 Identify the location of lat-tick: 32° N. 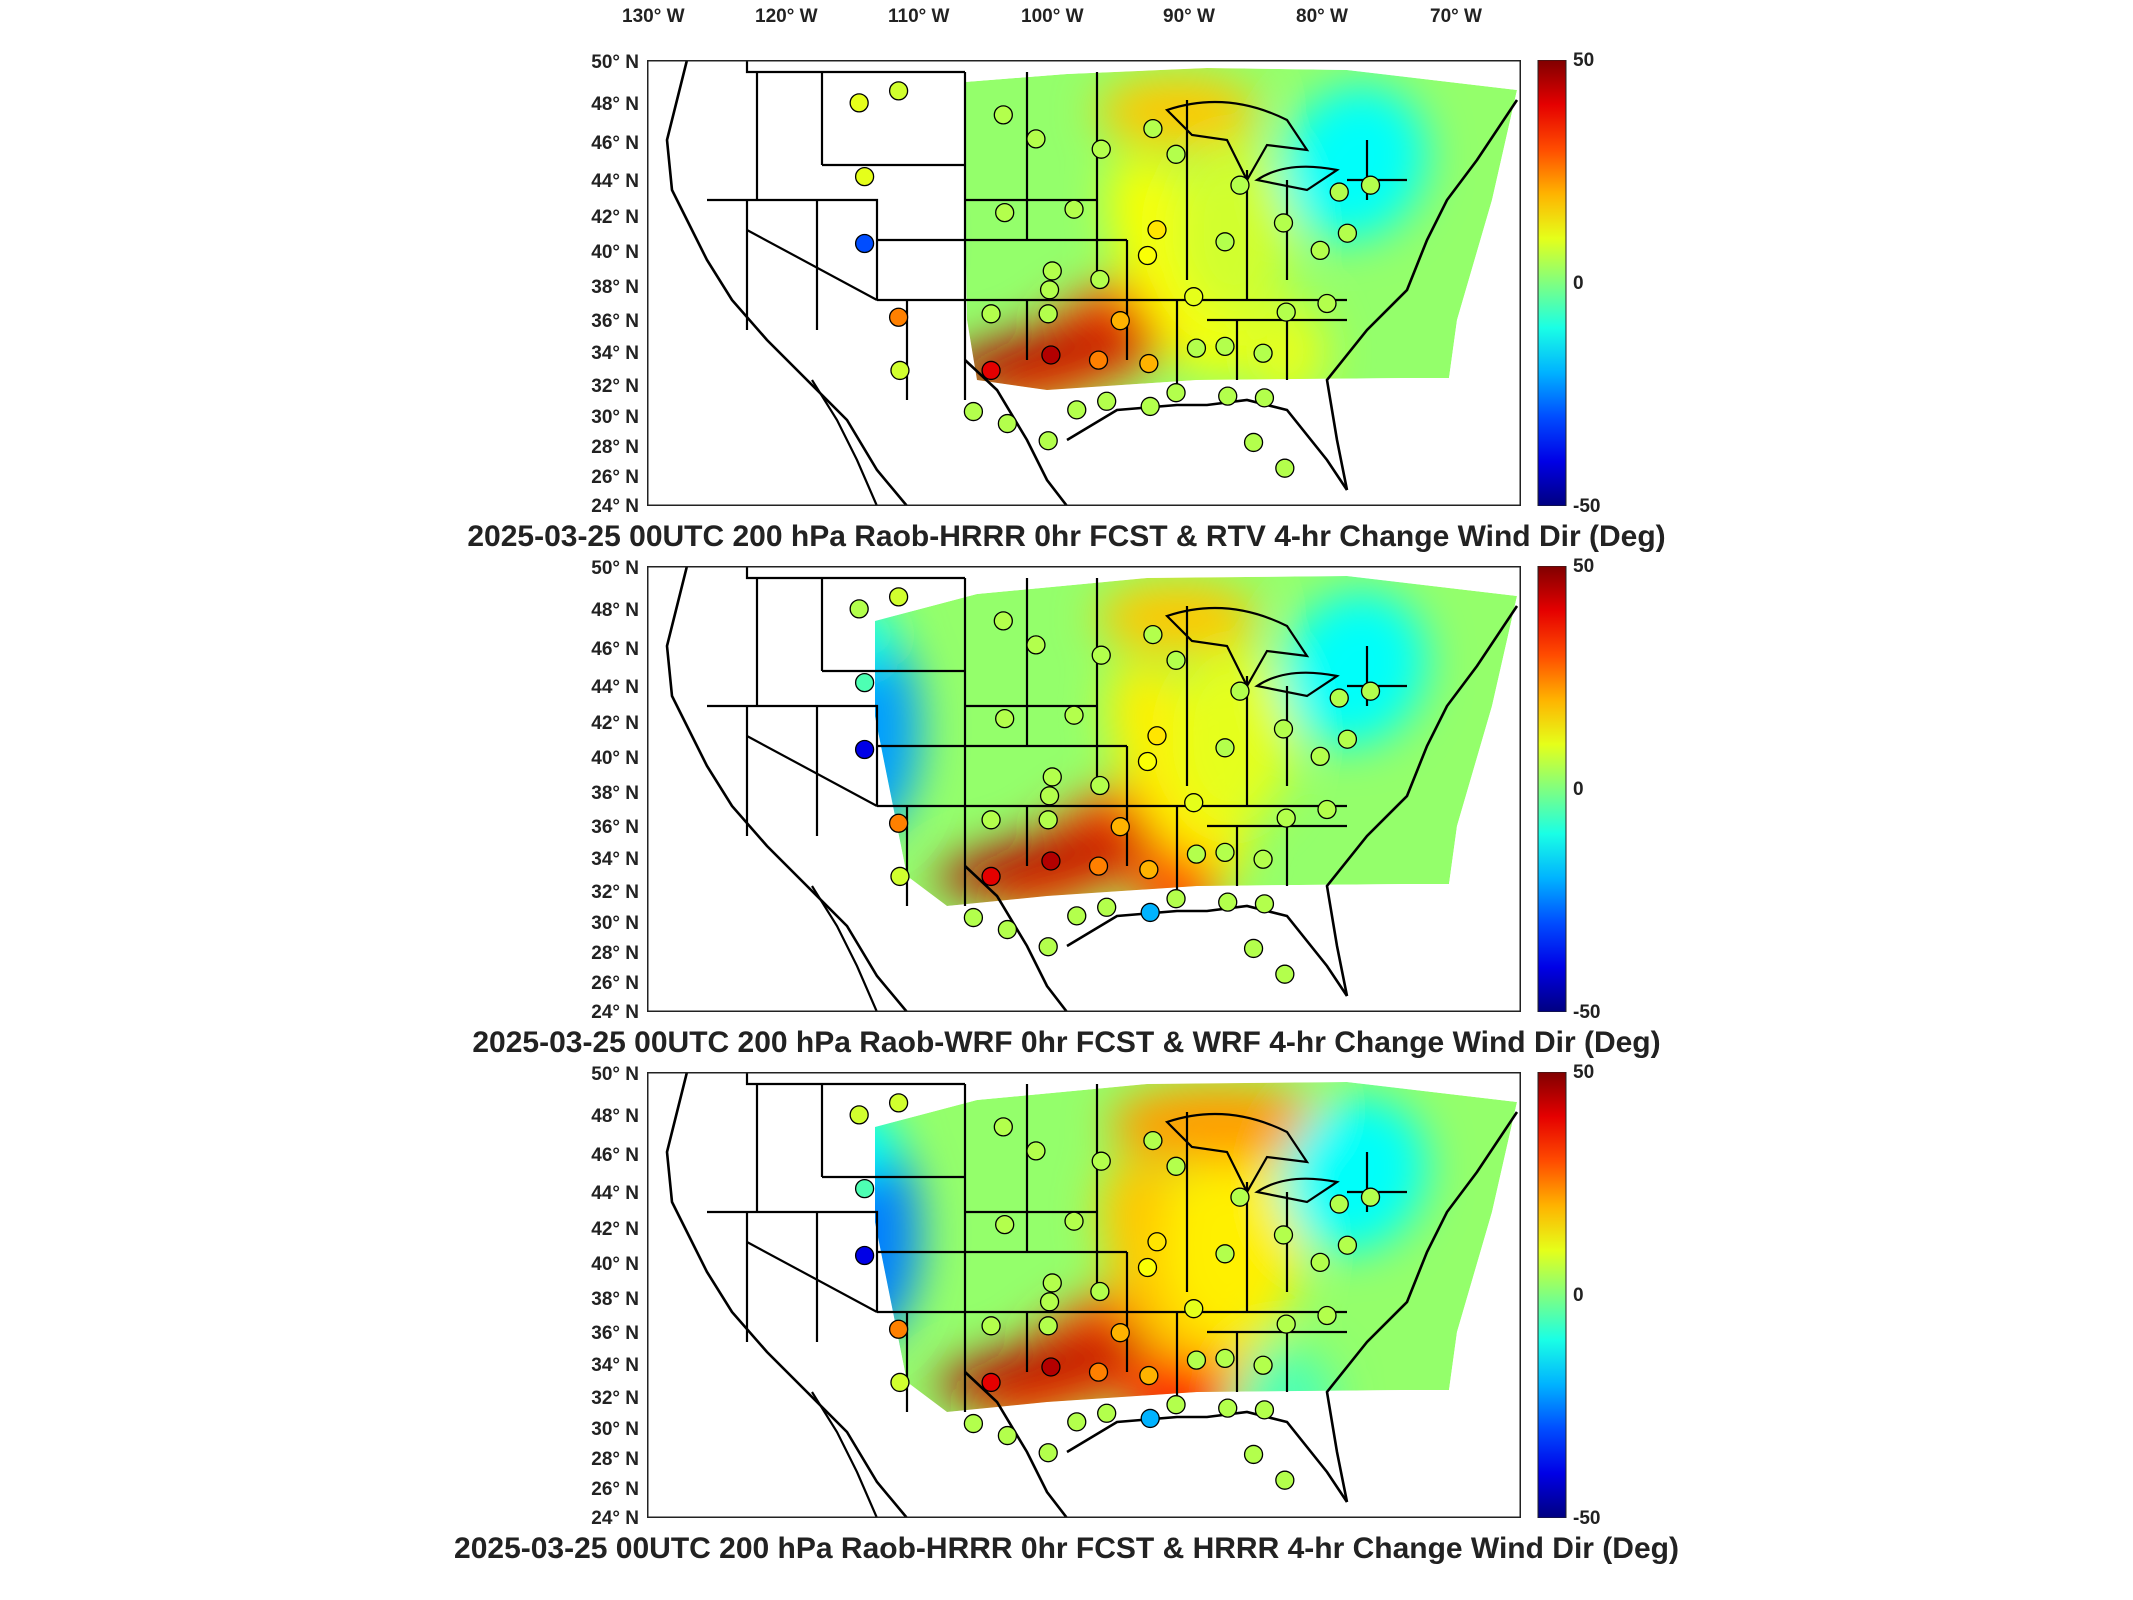
(615, 386).